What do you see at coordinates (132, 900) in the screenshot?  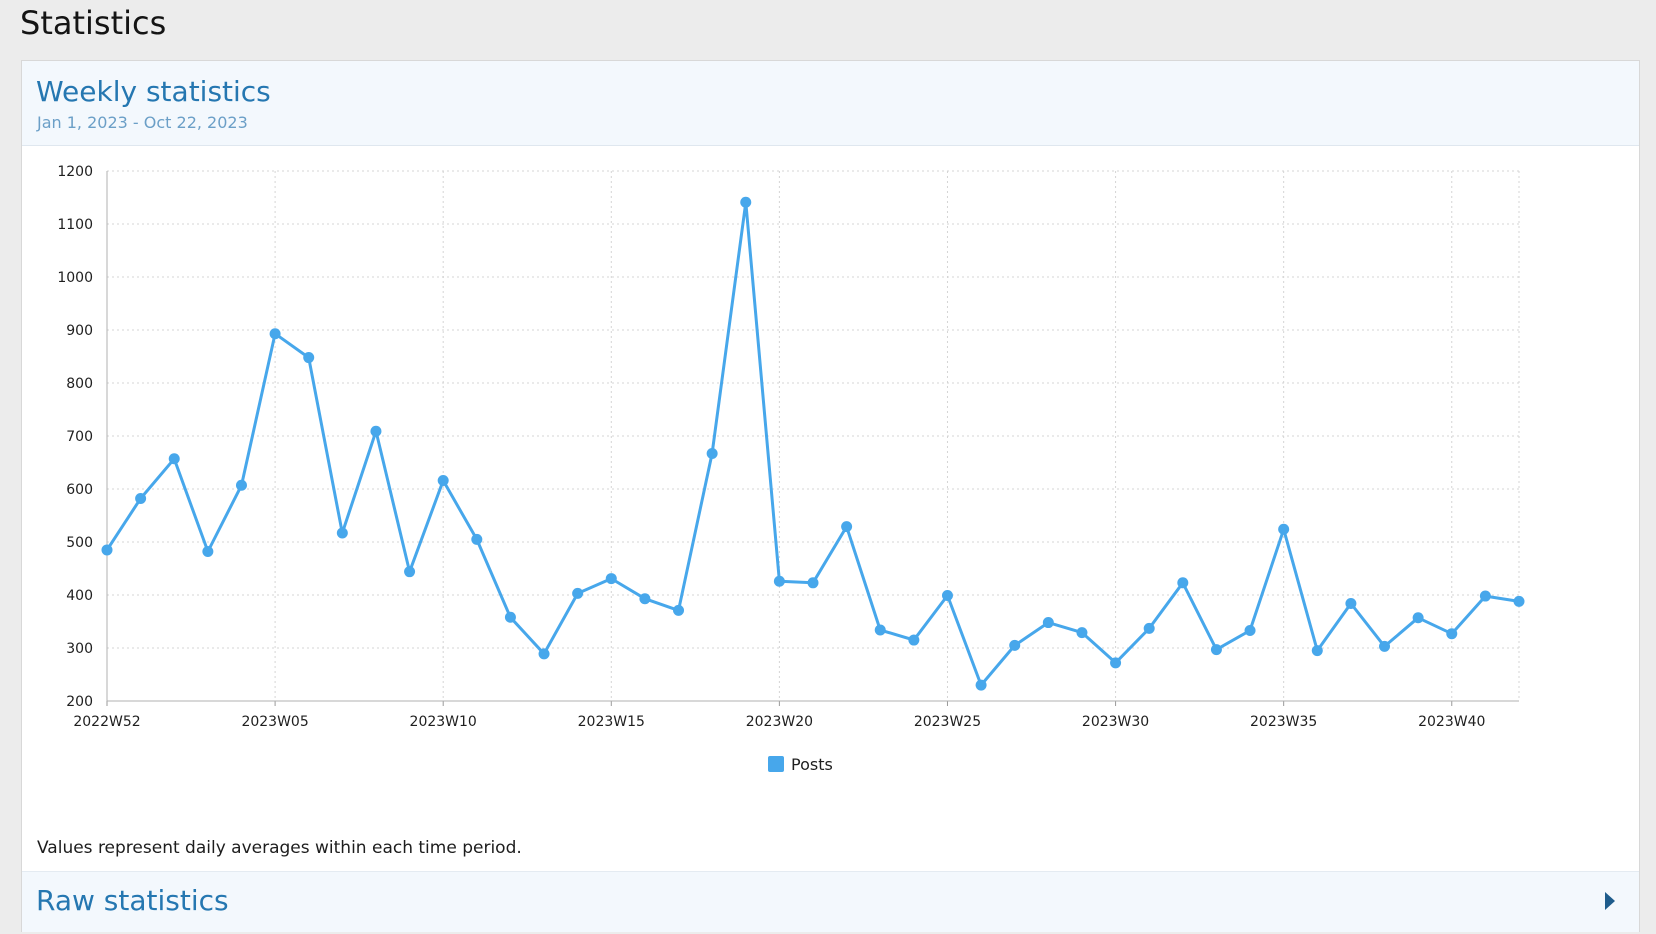 I see `raw-statistics-title: Raw statistics` at bounding box center [132, 900].